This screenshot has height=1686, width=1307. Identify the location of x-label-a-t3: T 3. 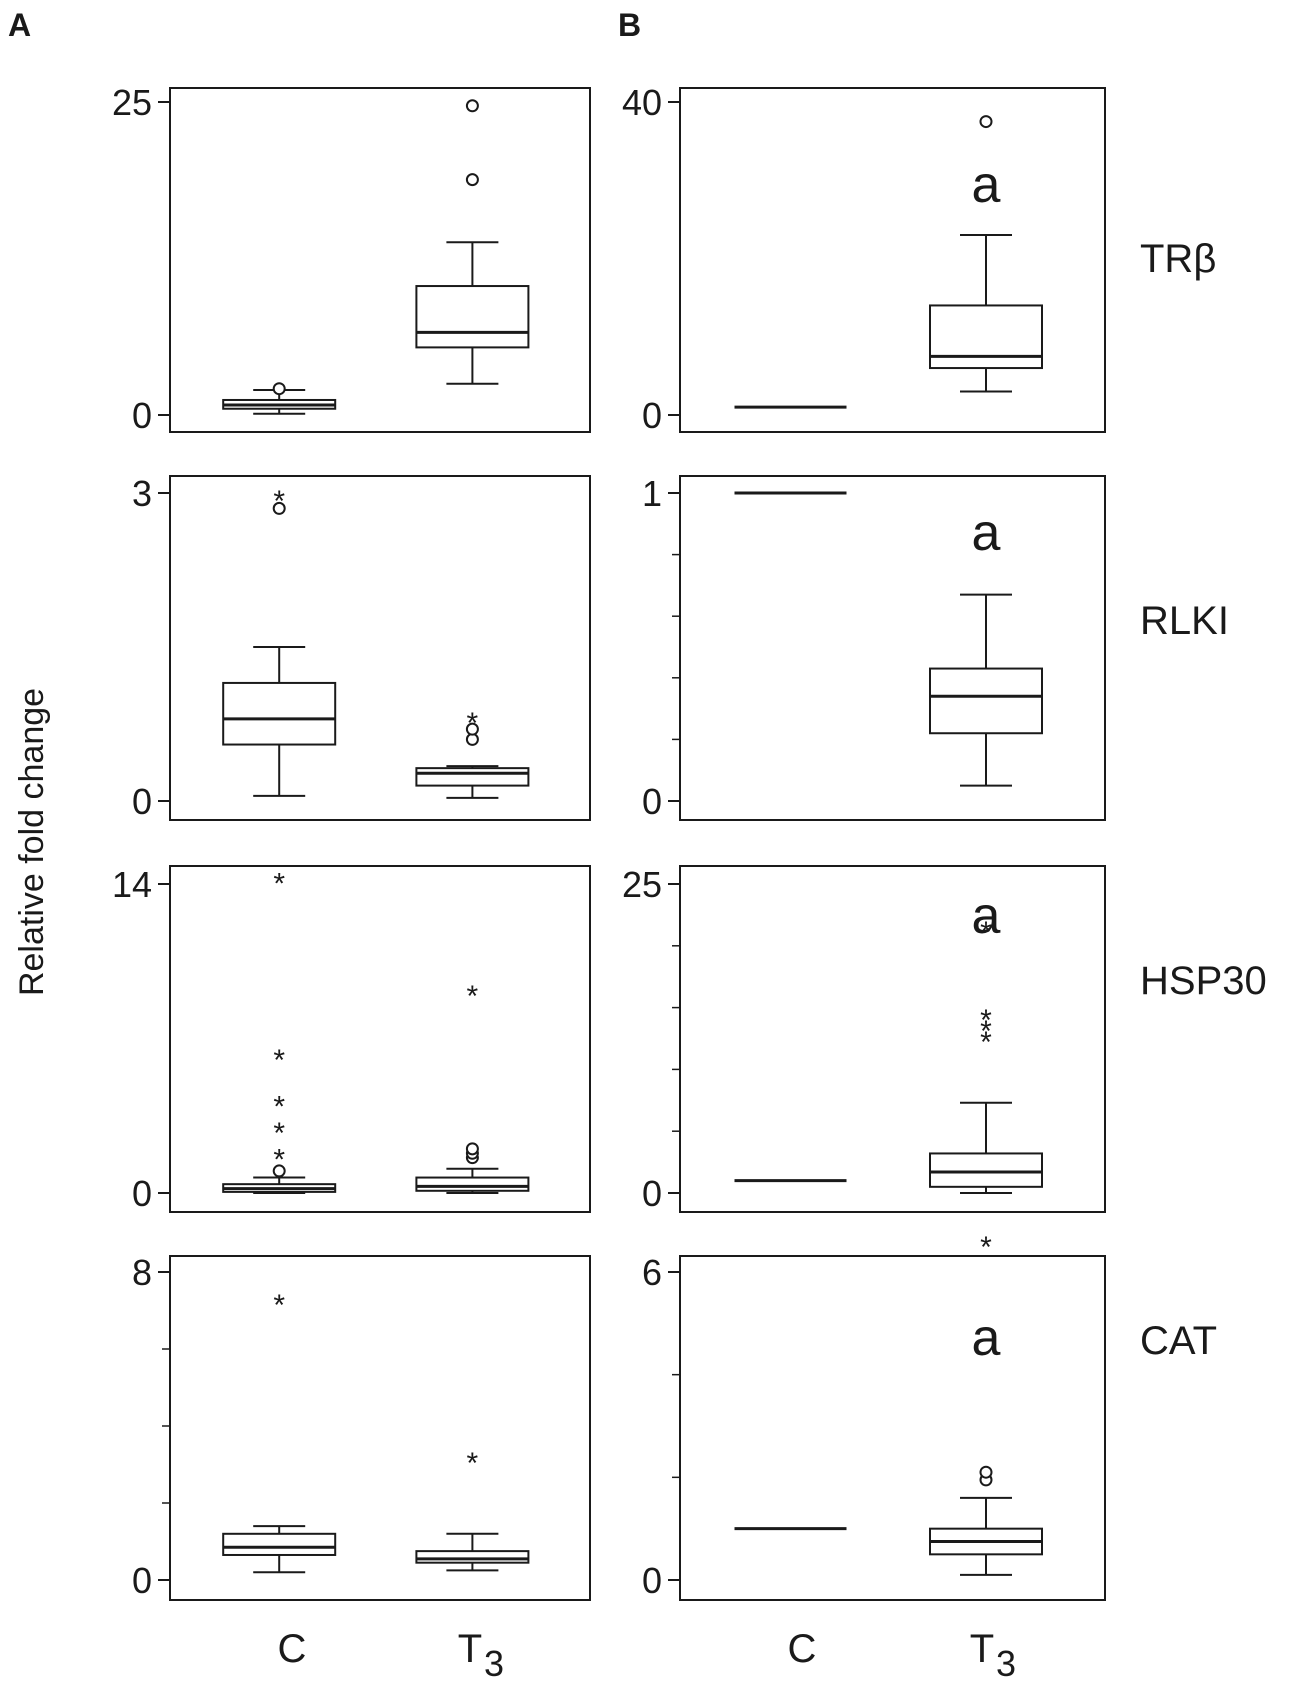
(481, 1655).